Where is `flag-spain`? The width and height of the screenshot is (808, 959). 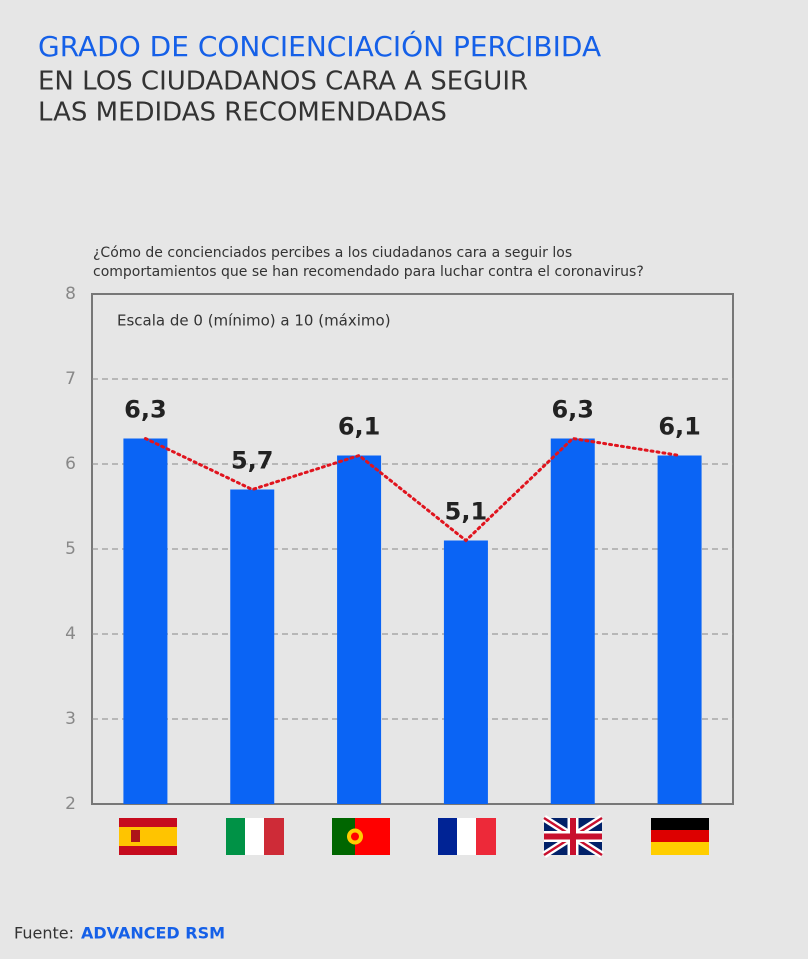
flag-spain is located at coordinates (148, 836).